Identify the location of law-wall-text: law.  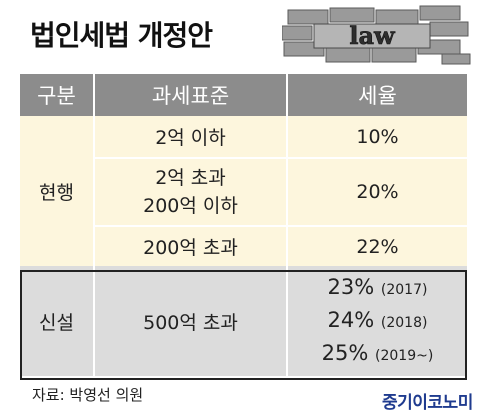
(372, 35).